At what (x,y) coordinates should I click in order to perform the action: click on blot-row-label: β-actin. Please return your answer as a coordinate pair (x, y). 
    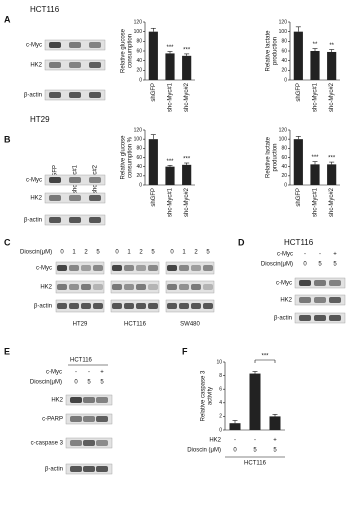
    Looking at the image, I should click on (43, 307).